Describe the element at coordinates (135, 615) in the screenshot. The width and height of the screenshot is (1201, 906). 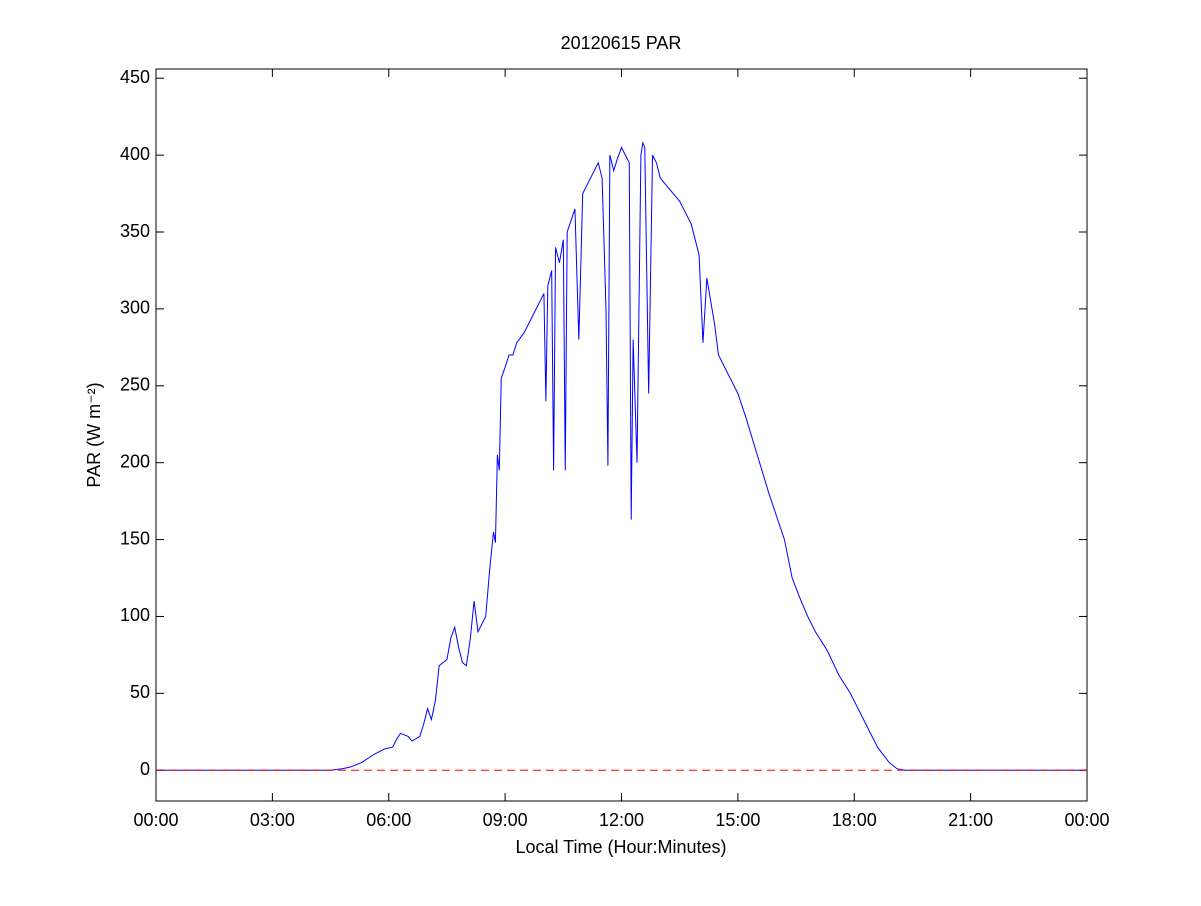
I see `y-tick-label: 100` at that location.